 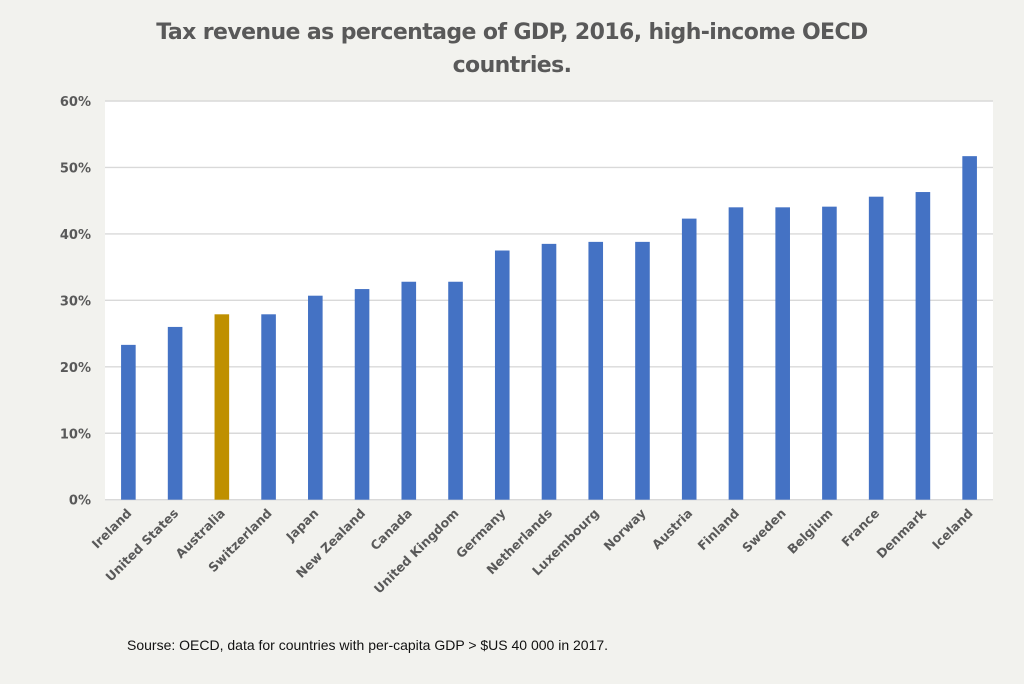 What do you see at coordinates (416, 551) in the screenshot?
I see `x-tick-label: United Kingdom` at bounding box center [416, 551].